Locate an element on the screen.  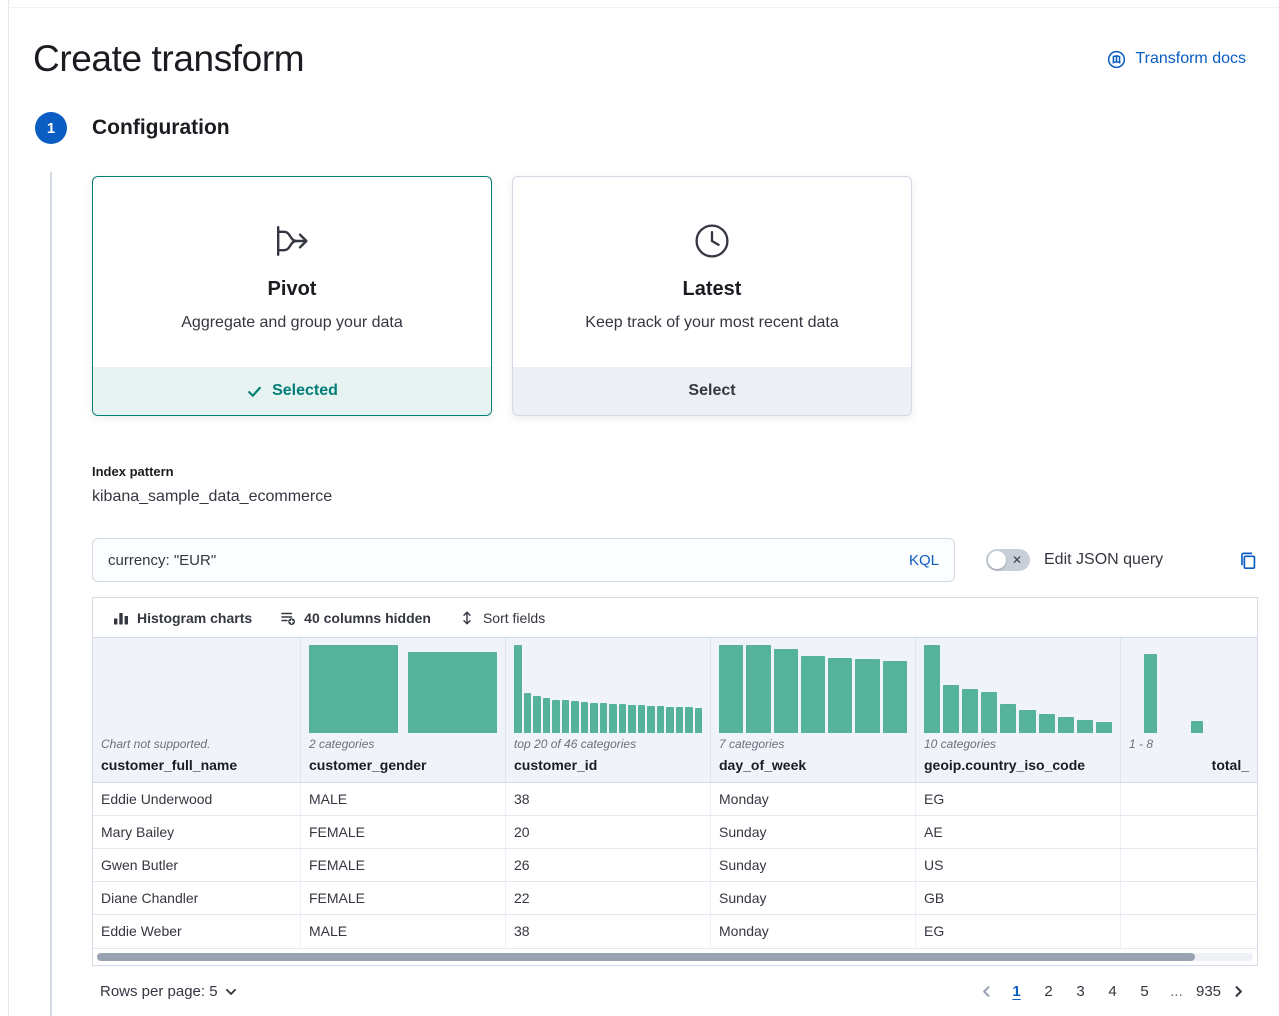
table-cell: 26 is located at coordinates (608, 865).